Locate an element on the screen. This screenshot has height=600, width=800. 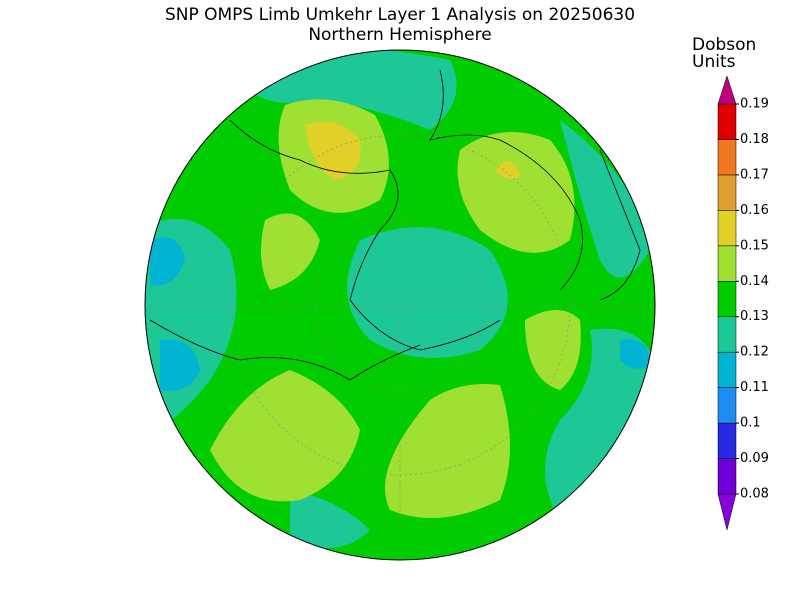
colorbar-label: Dobson is located at coordinates (724, 45).